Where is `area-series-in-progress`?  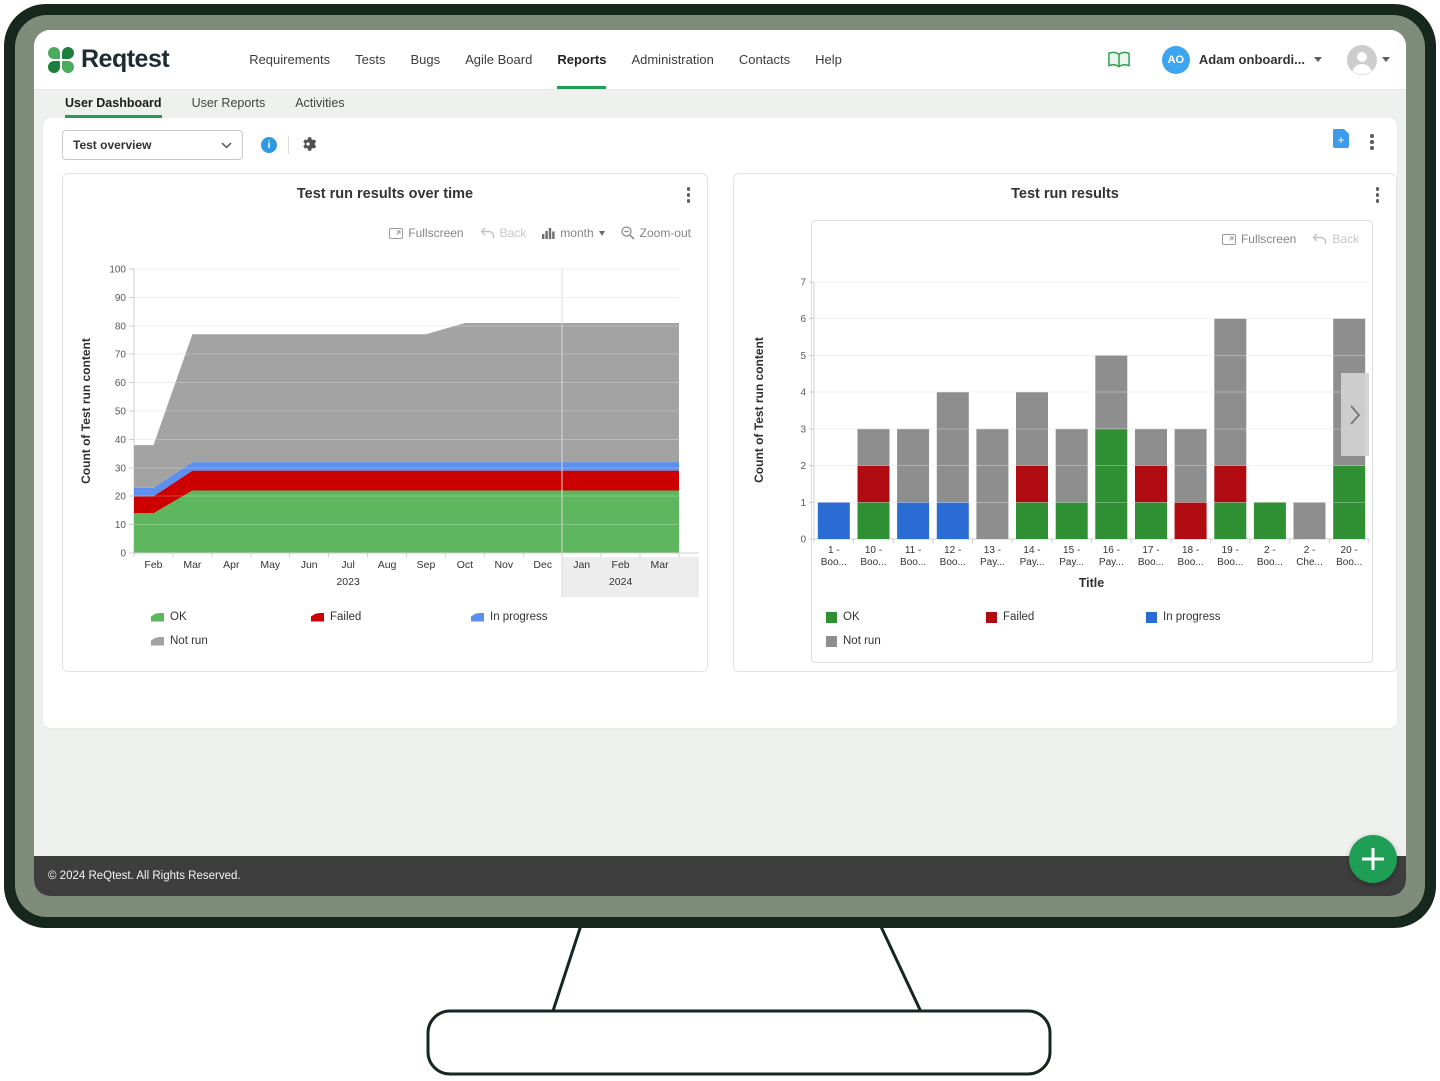 area-series-in-progress is located at coordinates (406, 479).